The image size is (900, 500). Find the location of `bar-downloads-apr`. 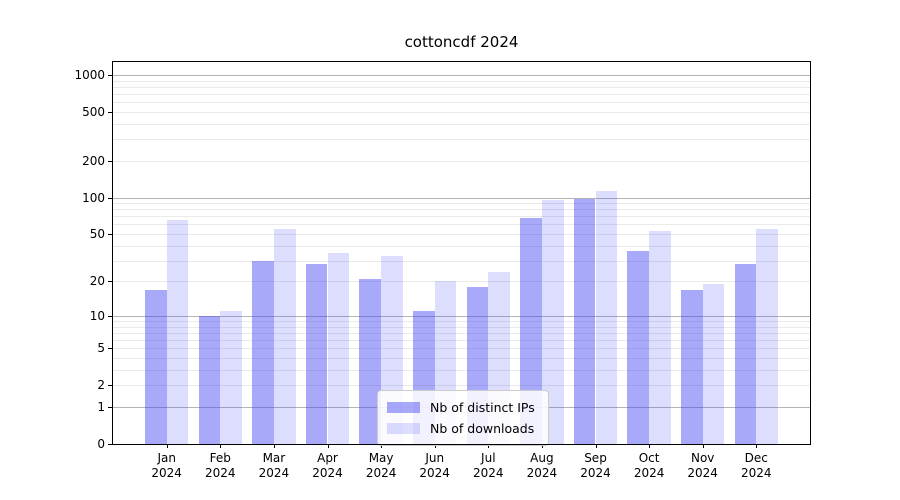

bar-downloads-apr is located at coordinates (338, 348).